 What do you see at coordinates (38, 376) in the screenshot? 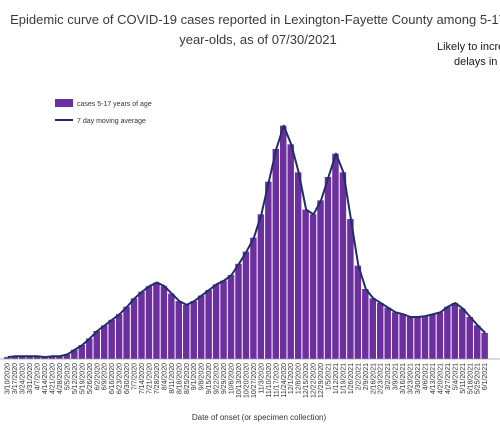
I see `x-tick-label: 4/7/2020` at bounding box center [38, 376].